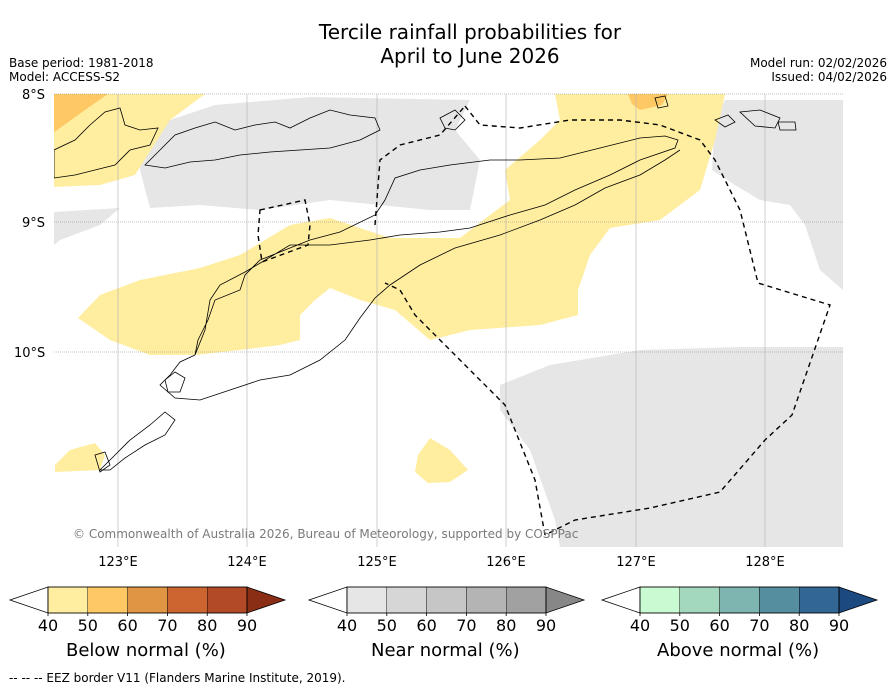  I want to click on lon-label: 125°E, so click(377, 562).